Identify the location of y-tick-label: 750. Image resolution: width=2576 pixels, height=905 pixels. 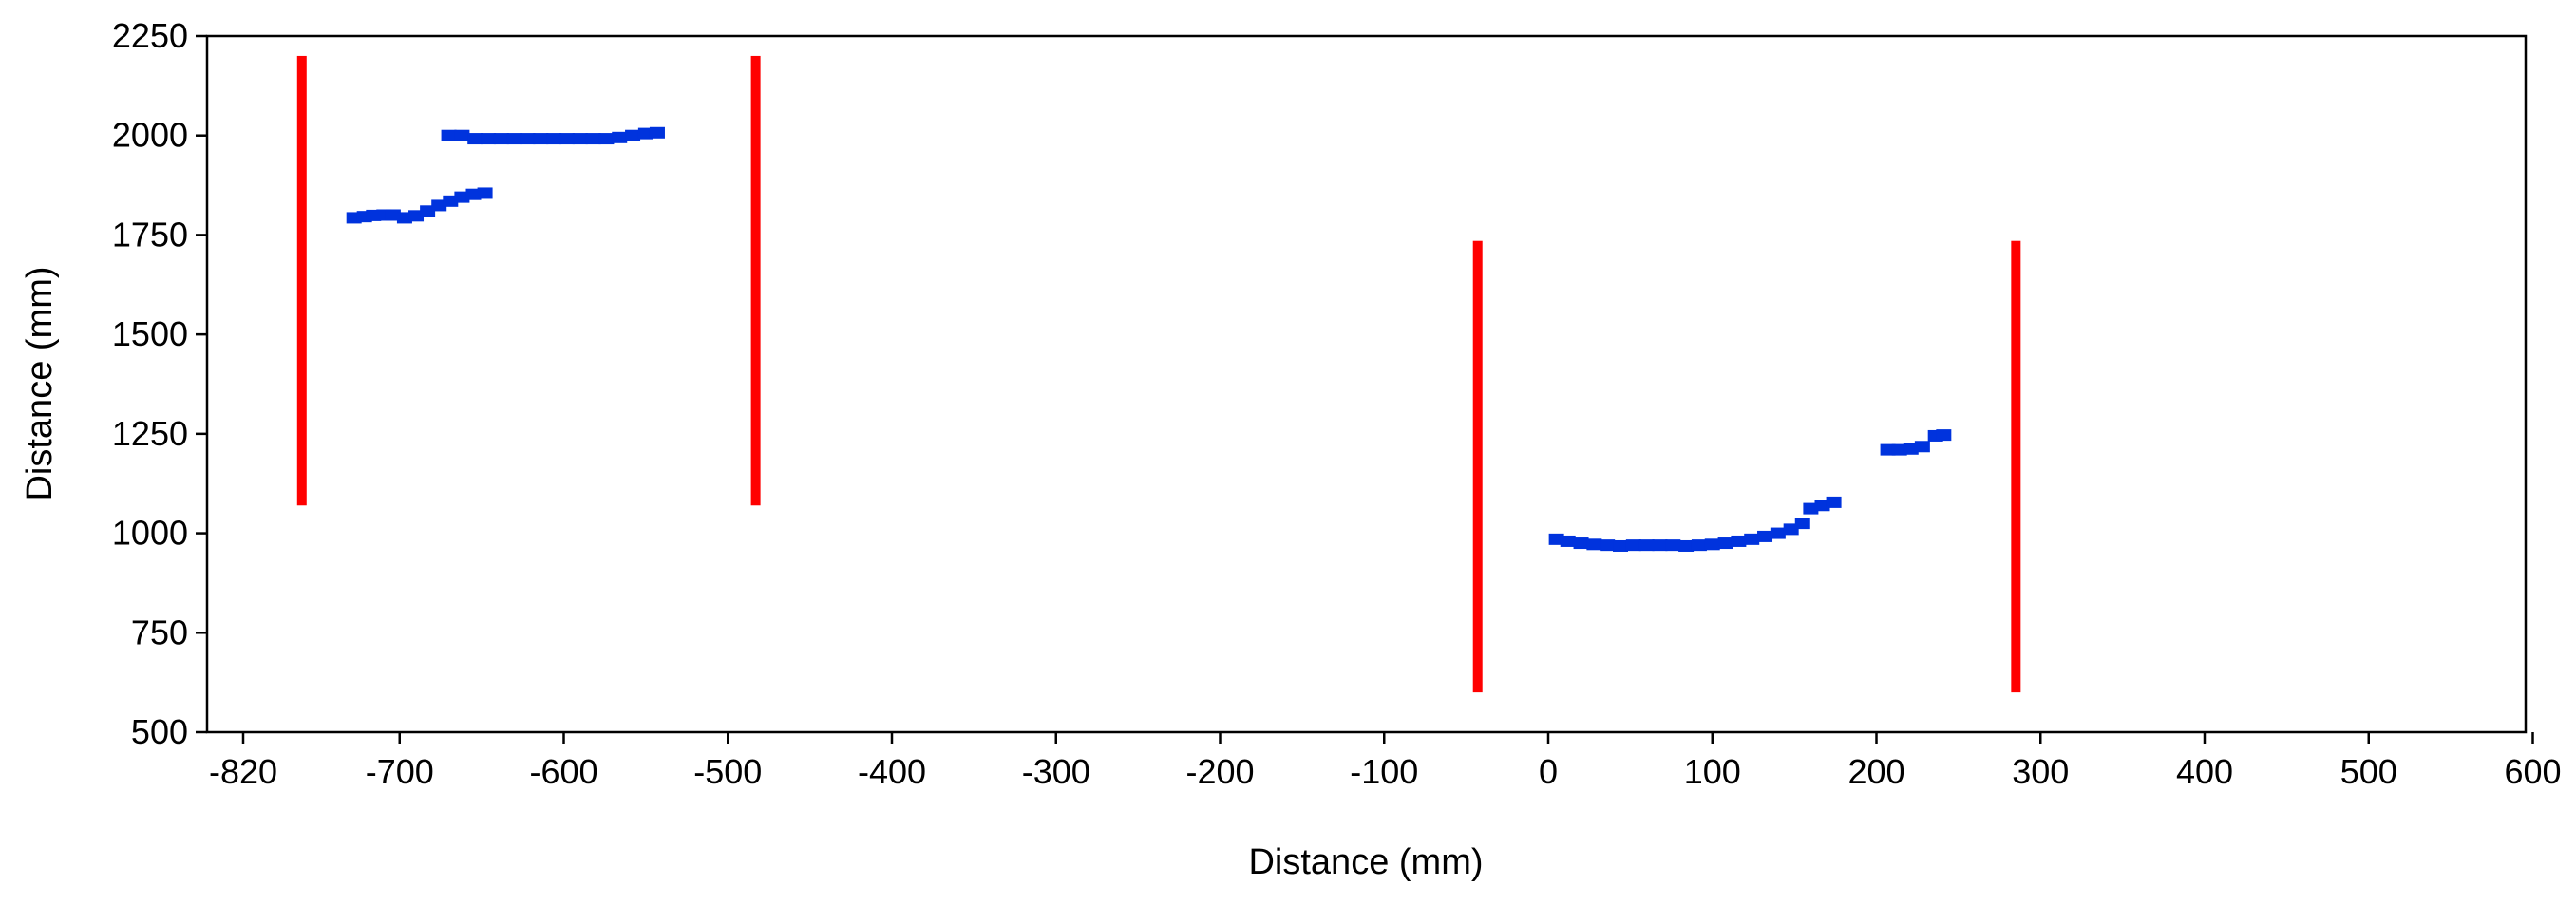
(159, 632).